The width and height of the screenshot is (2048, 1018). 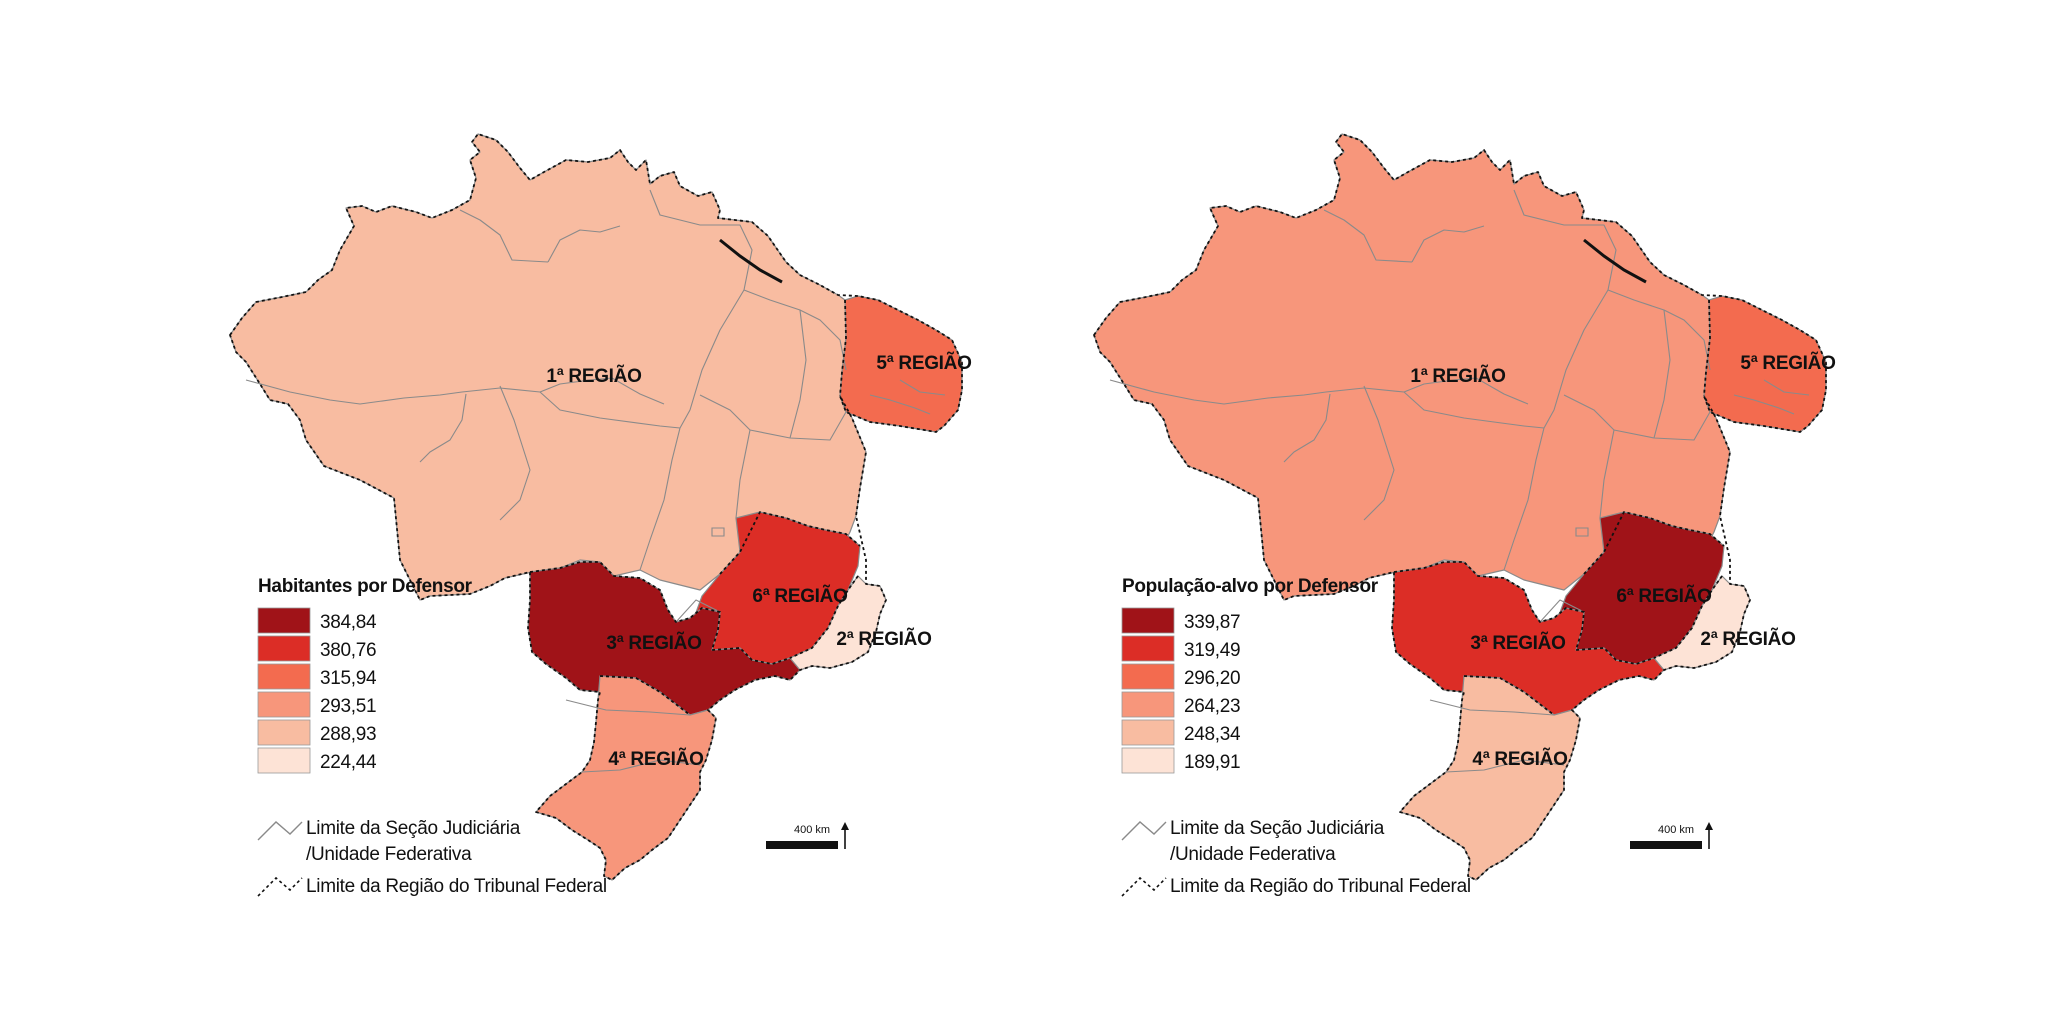 What do you see at coordinates (1212, 706) in the screenshot?
I see `legend-value: 264,23` at bounding box center [1212, 706].